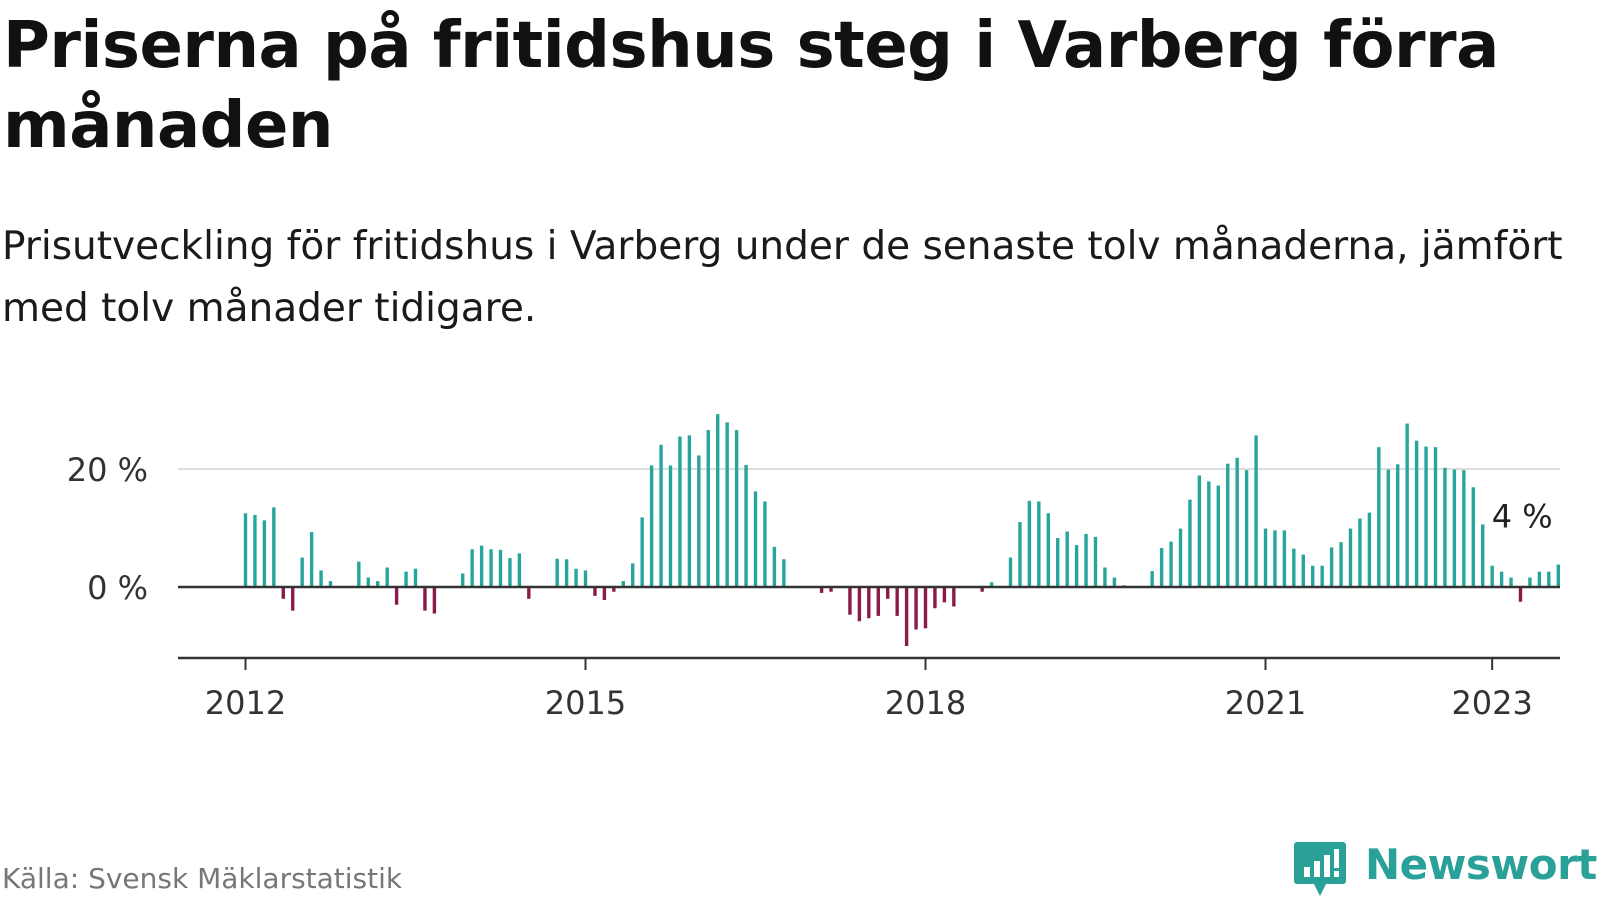 The image size is (1600, 900). What do you see at coordinates (925, 703) in the screenshot?
I see `x-tick-label: 2018` at bounding box center [925, 703].